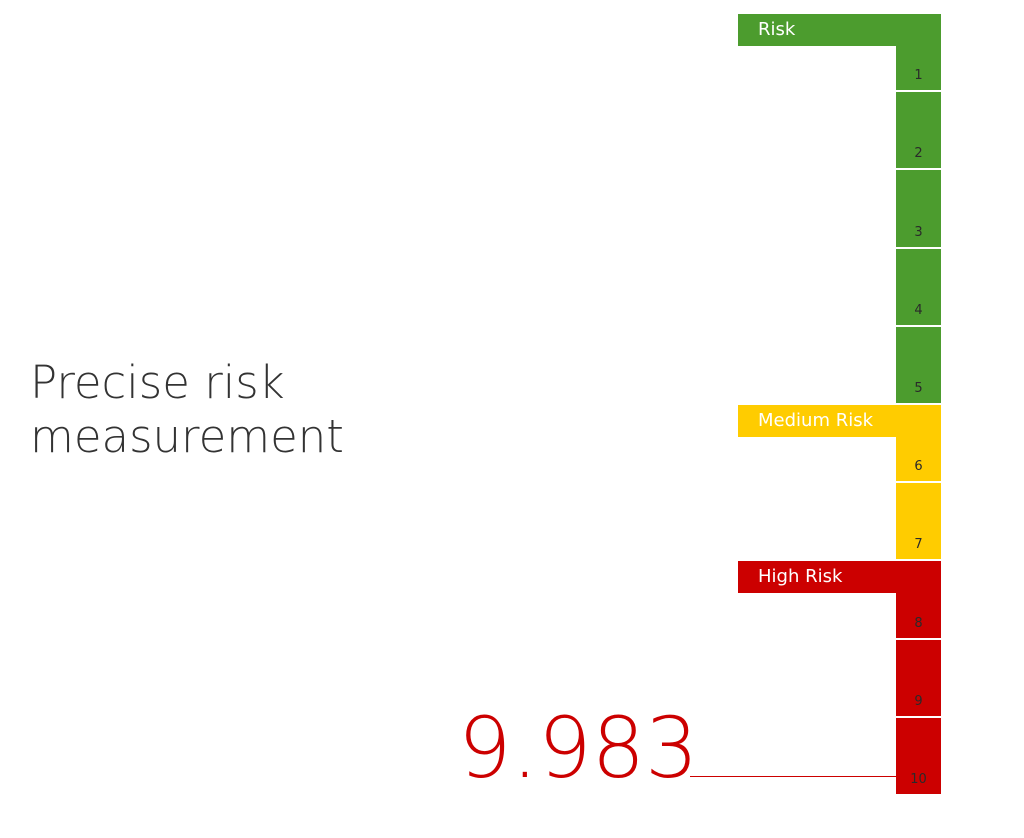 This screenshot has width=1024, height=838. I want to click on risk-level-number: 7, so click(918, 544).